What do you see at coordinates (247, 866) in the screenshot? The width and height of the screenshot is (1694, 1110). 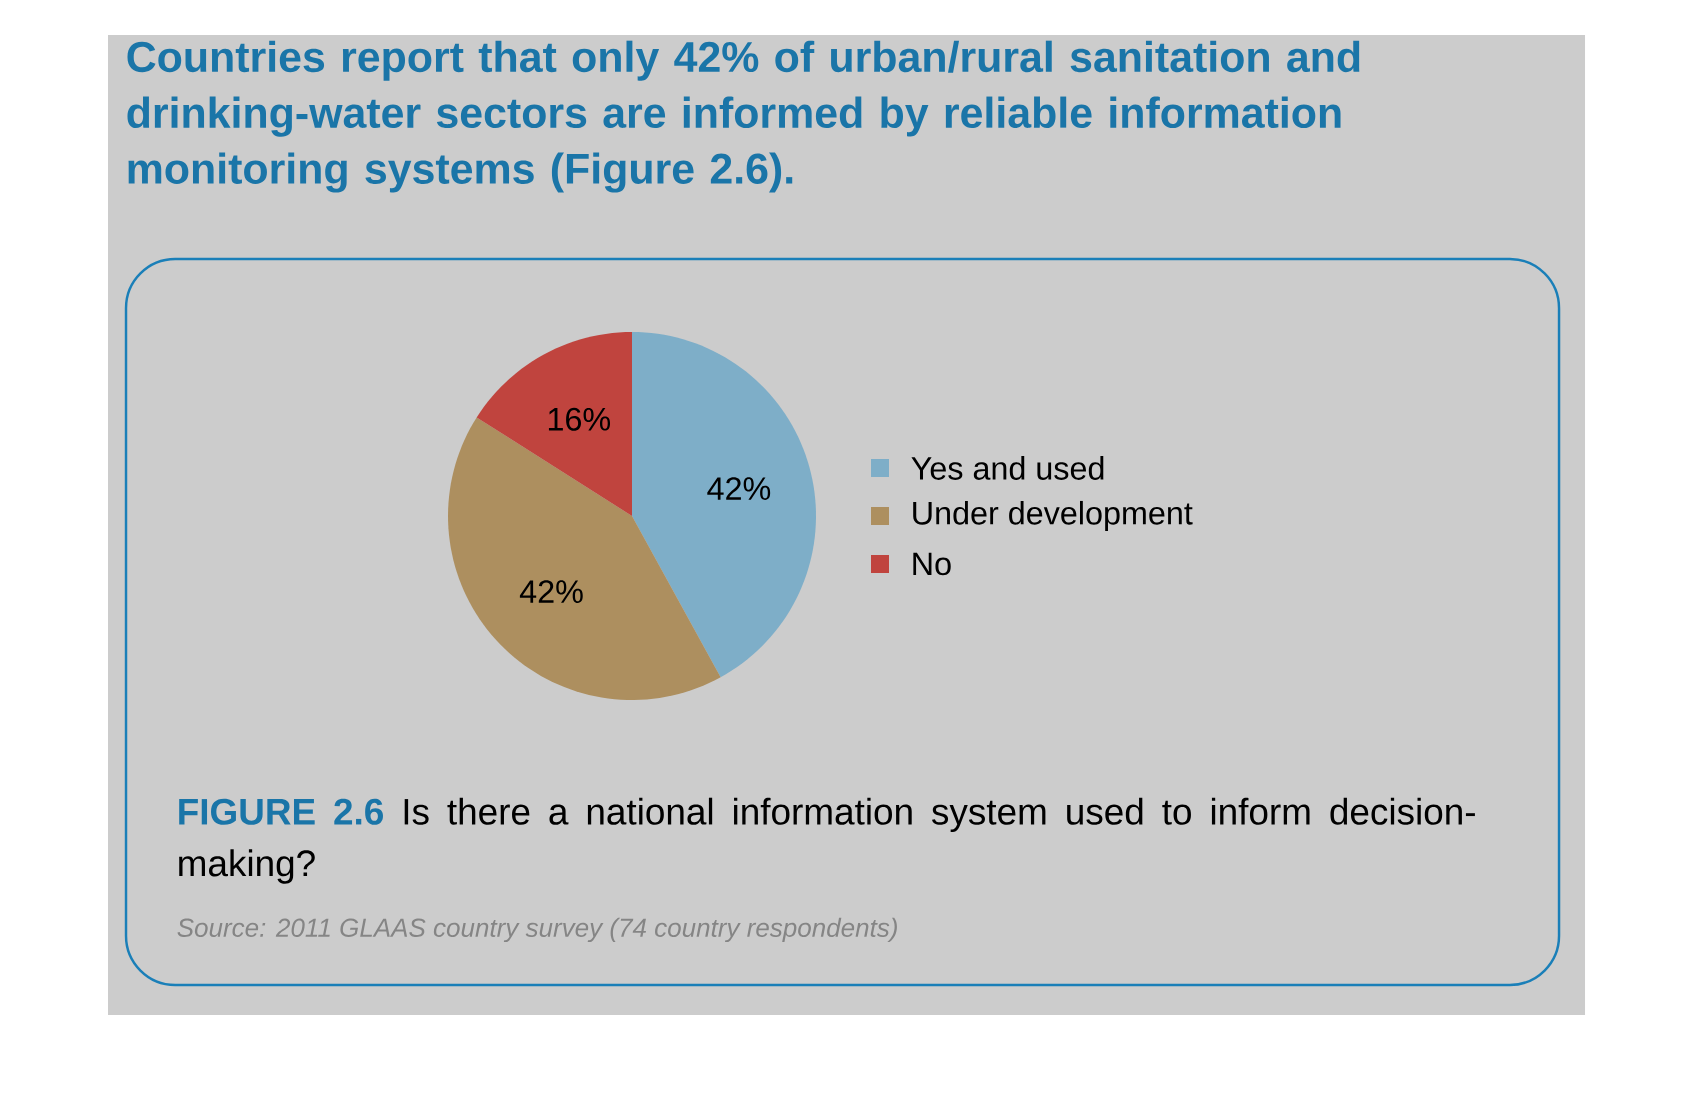 I see `text: making?` at bounding box center [247, 866].